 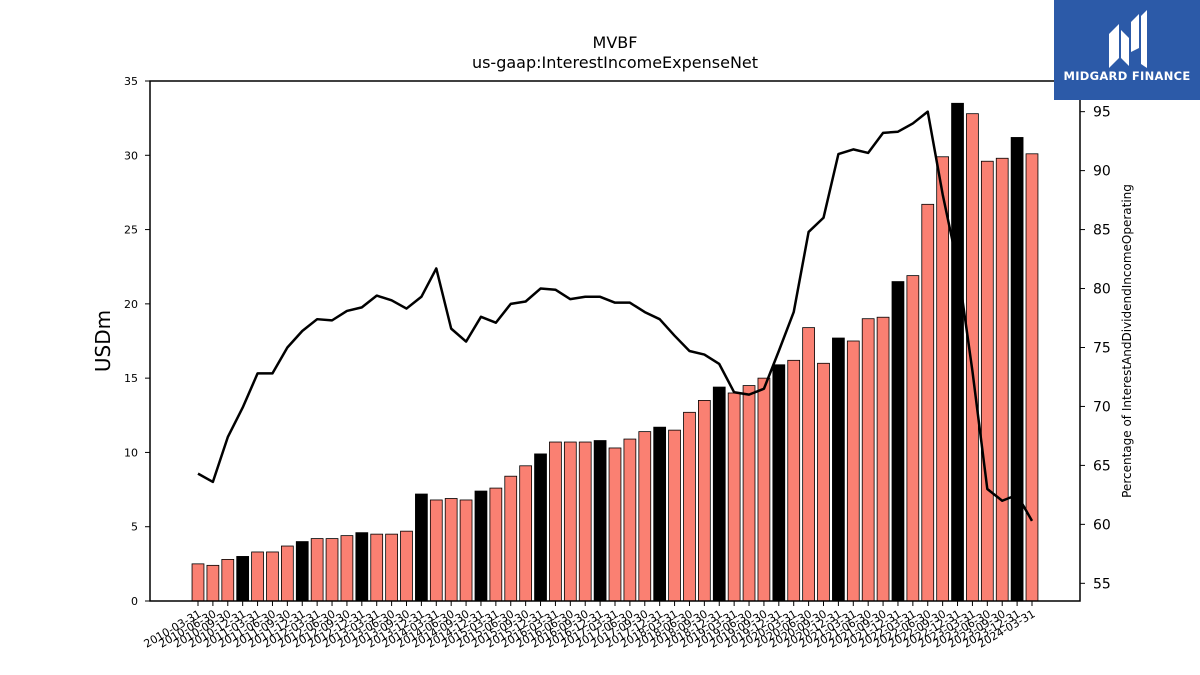 What do you see at coordinates (1102, 466) in the screenshot?
I see `y2-tick-label: 65` at bounding box center [1102, 466].